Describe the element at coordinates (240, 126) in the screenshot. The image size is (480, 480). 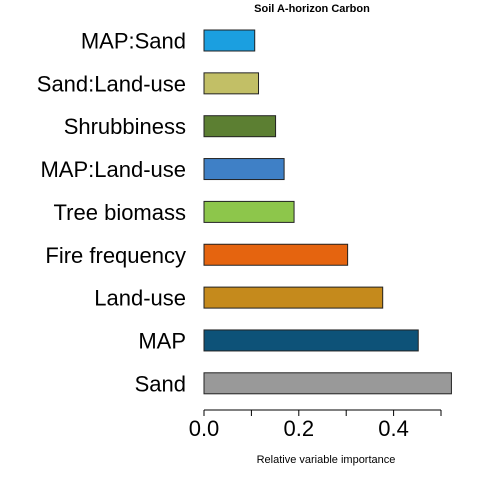
I see `bar-shrubbiness` at that location.